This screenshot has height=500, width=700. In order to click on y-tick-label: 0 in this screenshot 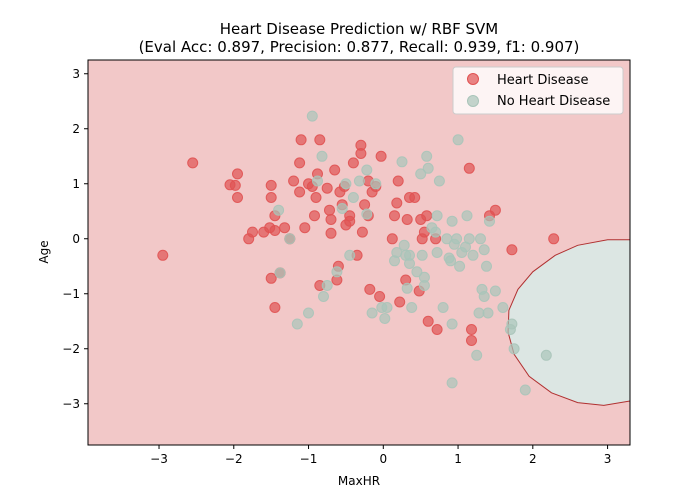, I will do `click(76, 239)`.